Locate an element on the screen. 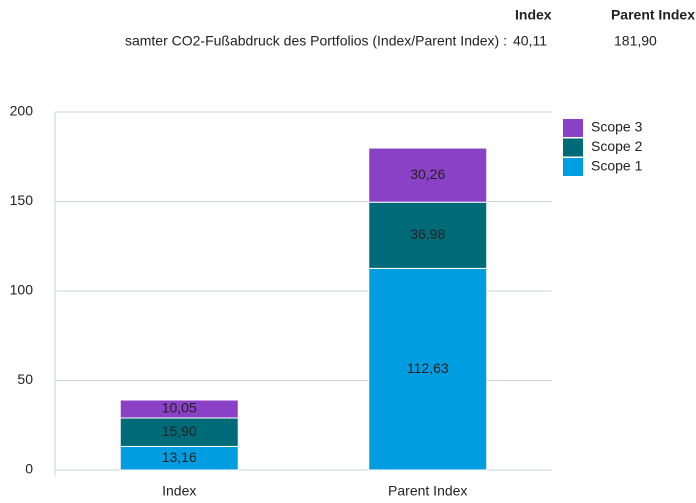  y-tick-label: 200 is located at coordinates (22, 111).